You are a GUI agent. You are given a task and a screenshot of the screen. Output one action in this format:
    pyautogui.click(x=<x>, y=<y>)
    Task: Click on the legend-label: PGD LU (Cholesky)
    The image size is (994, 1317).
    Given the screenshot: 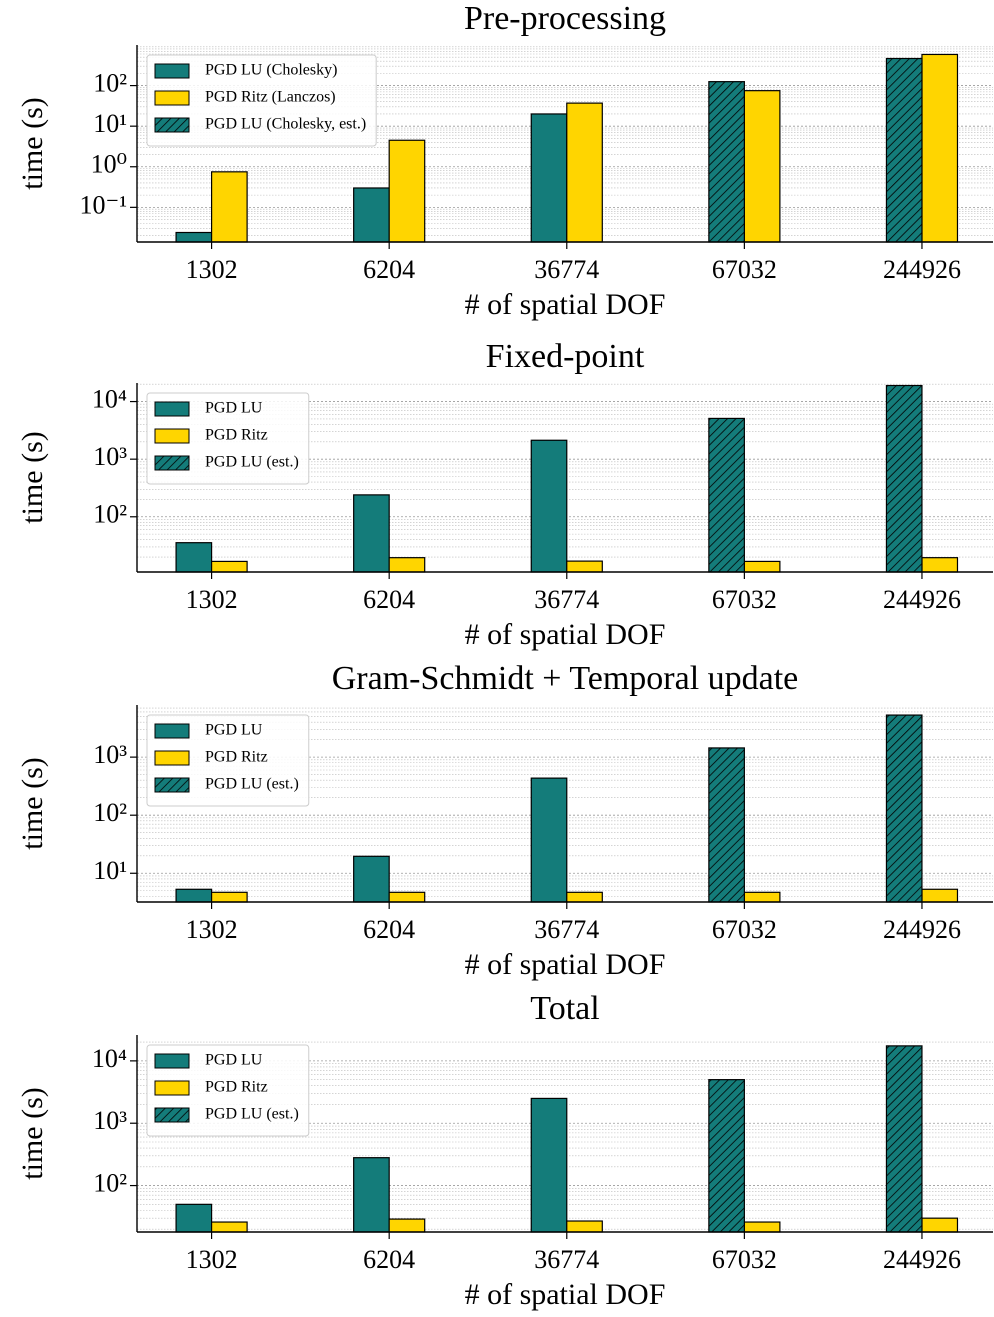 What is the action you would take?
    pyautogui.click(x=271, y=70)
    